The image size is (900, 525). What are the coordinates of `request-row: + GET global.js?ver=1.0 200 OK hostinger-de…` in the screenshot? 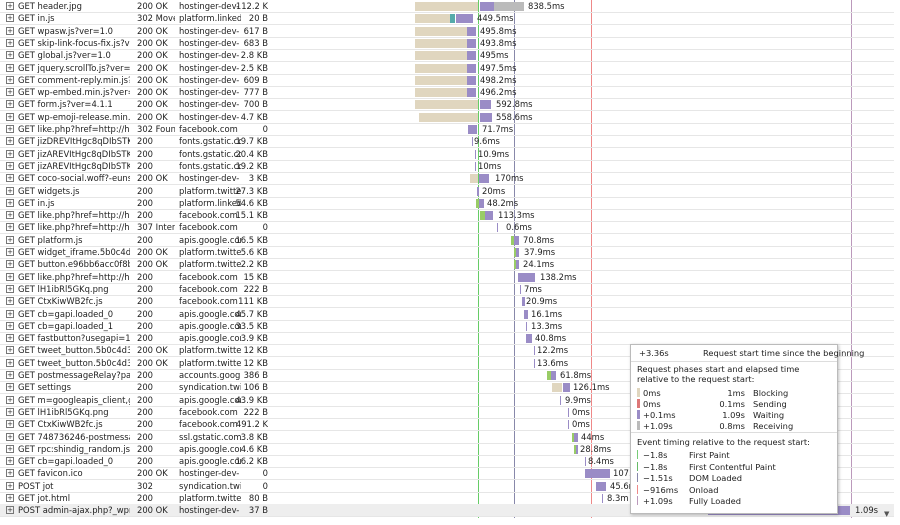 It's located at (447, 56).